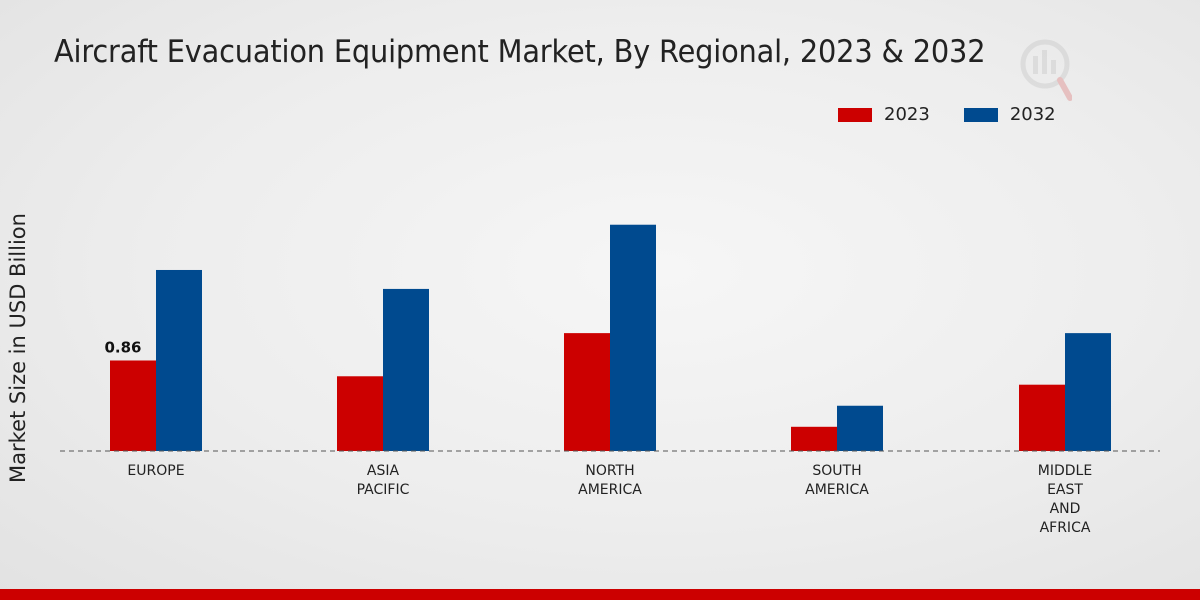 The image size is (1200, 600). I want to click on x-tick-label-line: EUROPE, so click(155, 471).